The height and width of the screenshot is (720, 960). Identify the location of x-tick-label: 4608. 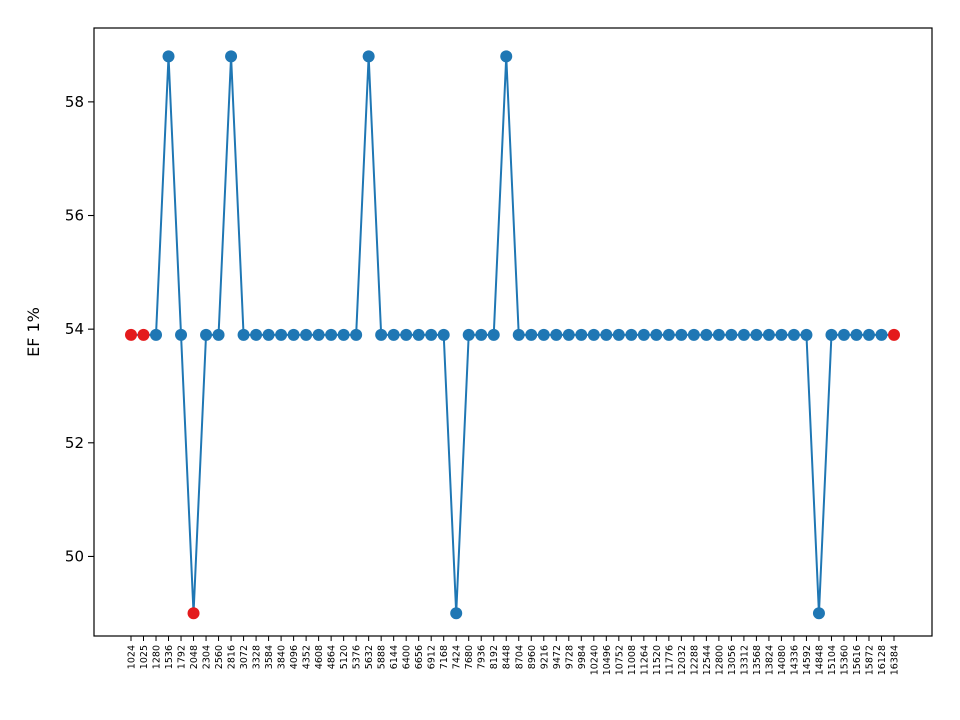
(319, 657).